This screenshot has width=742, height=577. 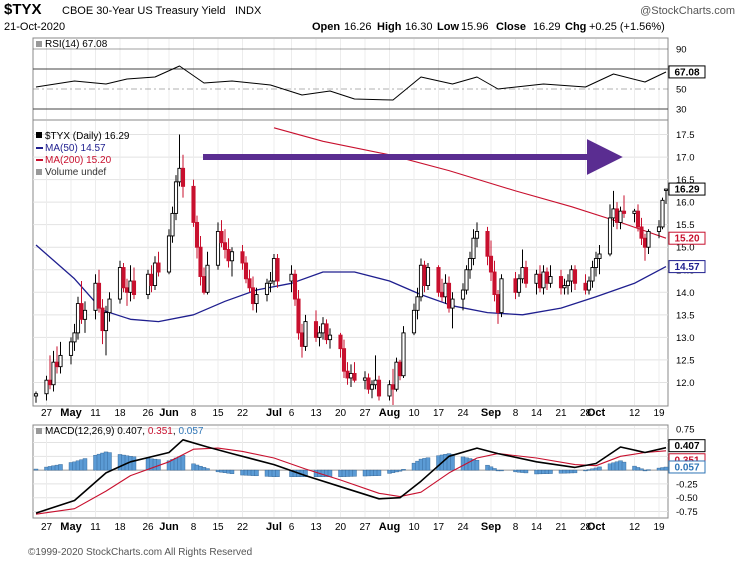 What do you see at coordinates (686, 190) in the screenshot?
I see `close-badge: 16.29` at bounding box center [686, 190].